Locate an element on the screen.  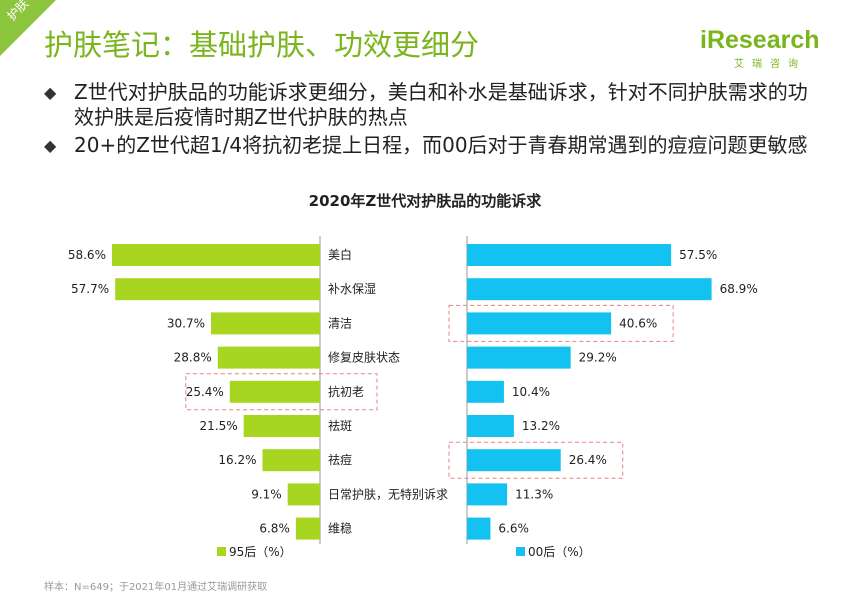
value-label-95-4: 25.4% is located at coordinates (205, 392).